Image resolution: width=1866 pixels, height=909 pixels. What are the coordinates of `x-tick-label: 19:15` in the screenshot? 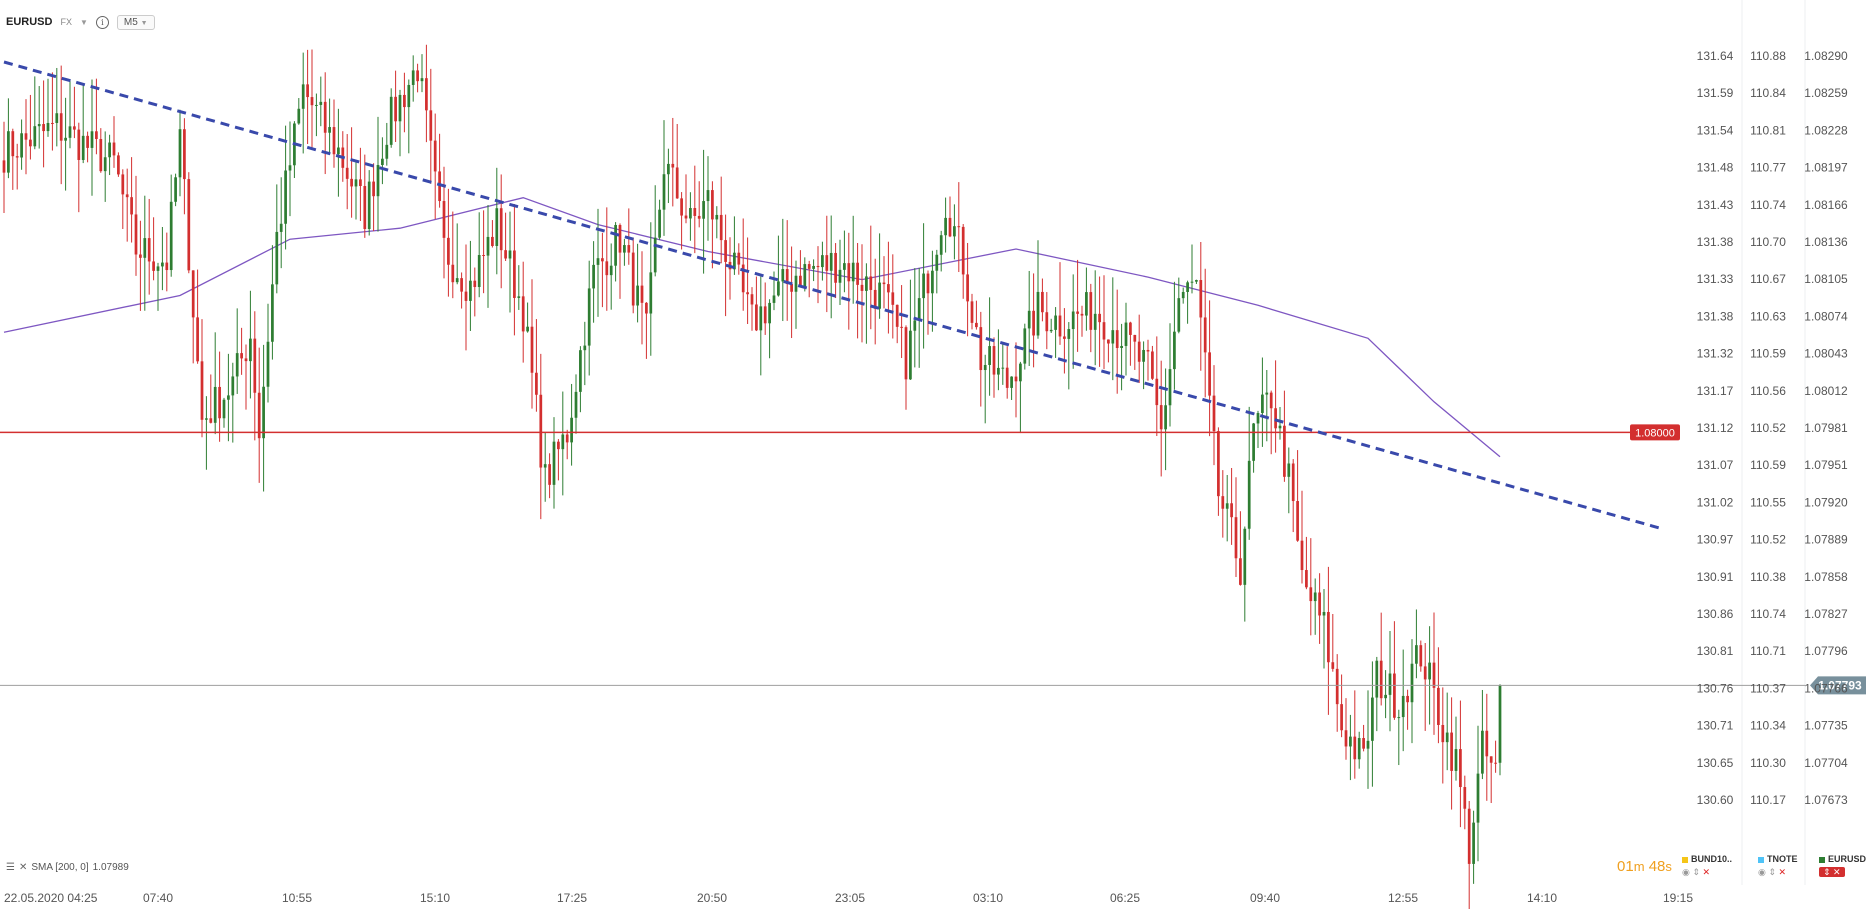 It's located at (1678, 898).